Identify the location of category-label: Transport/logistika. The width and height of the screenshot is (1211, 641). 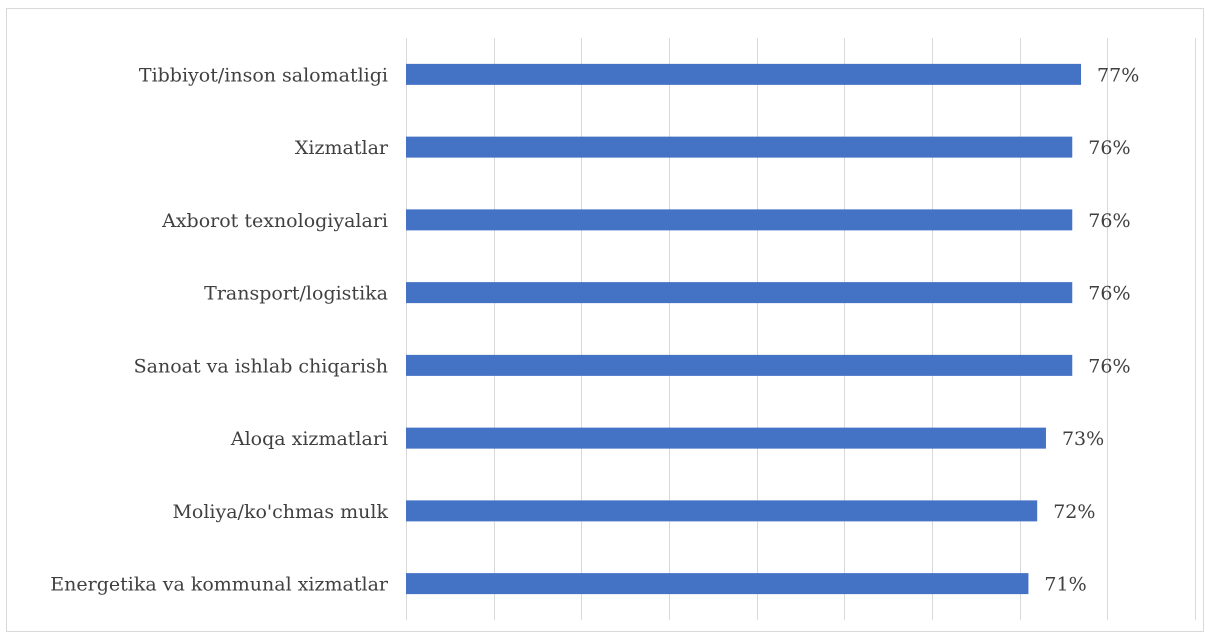
(296, 294).